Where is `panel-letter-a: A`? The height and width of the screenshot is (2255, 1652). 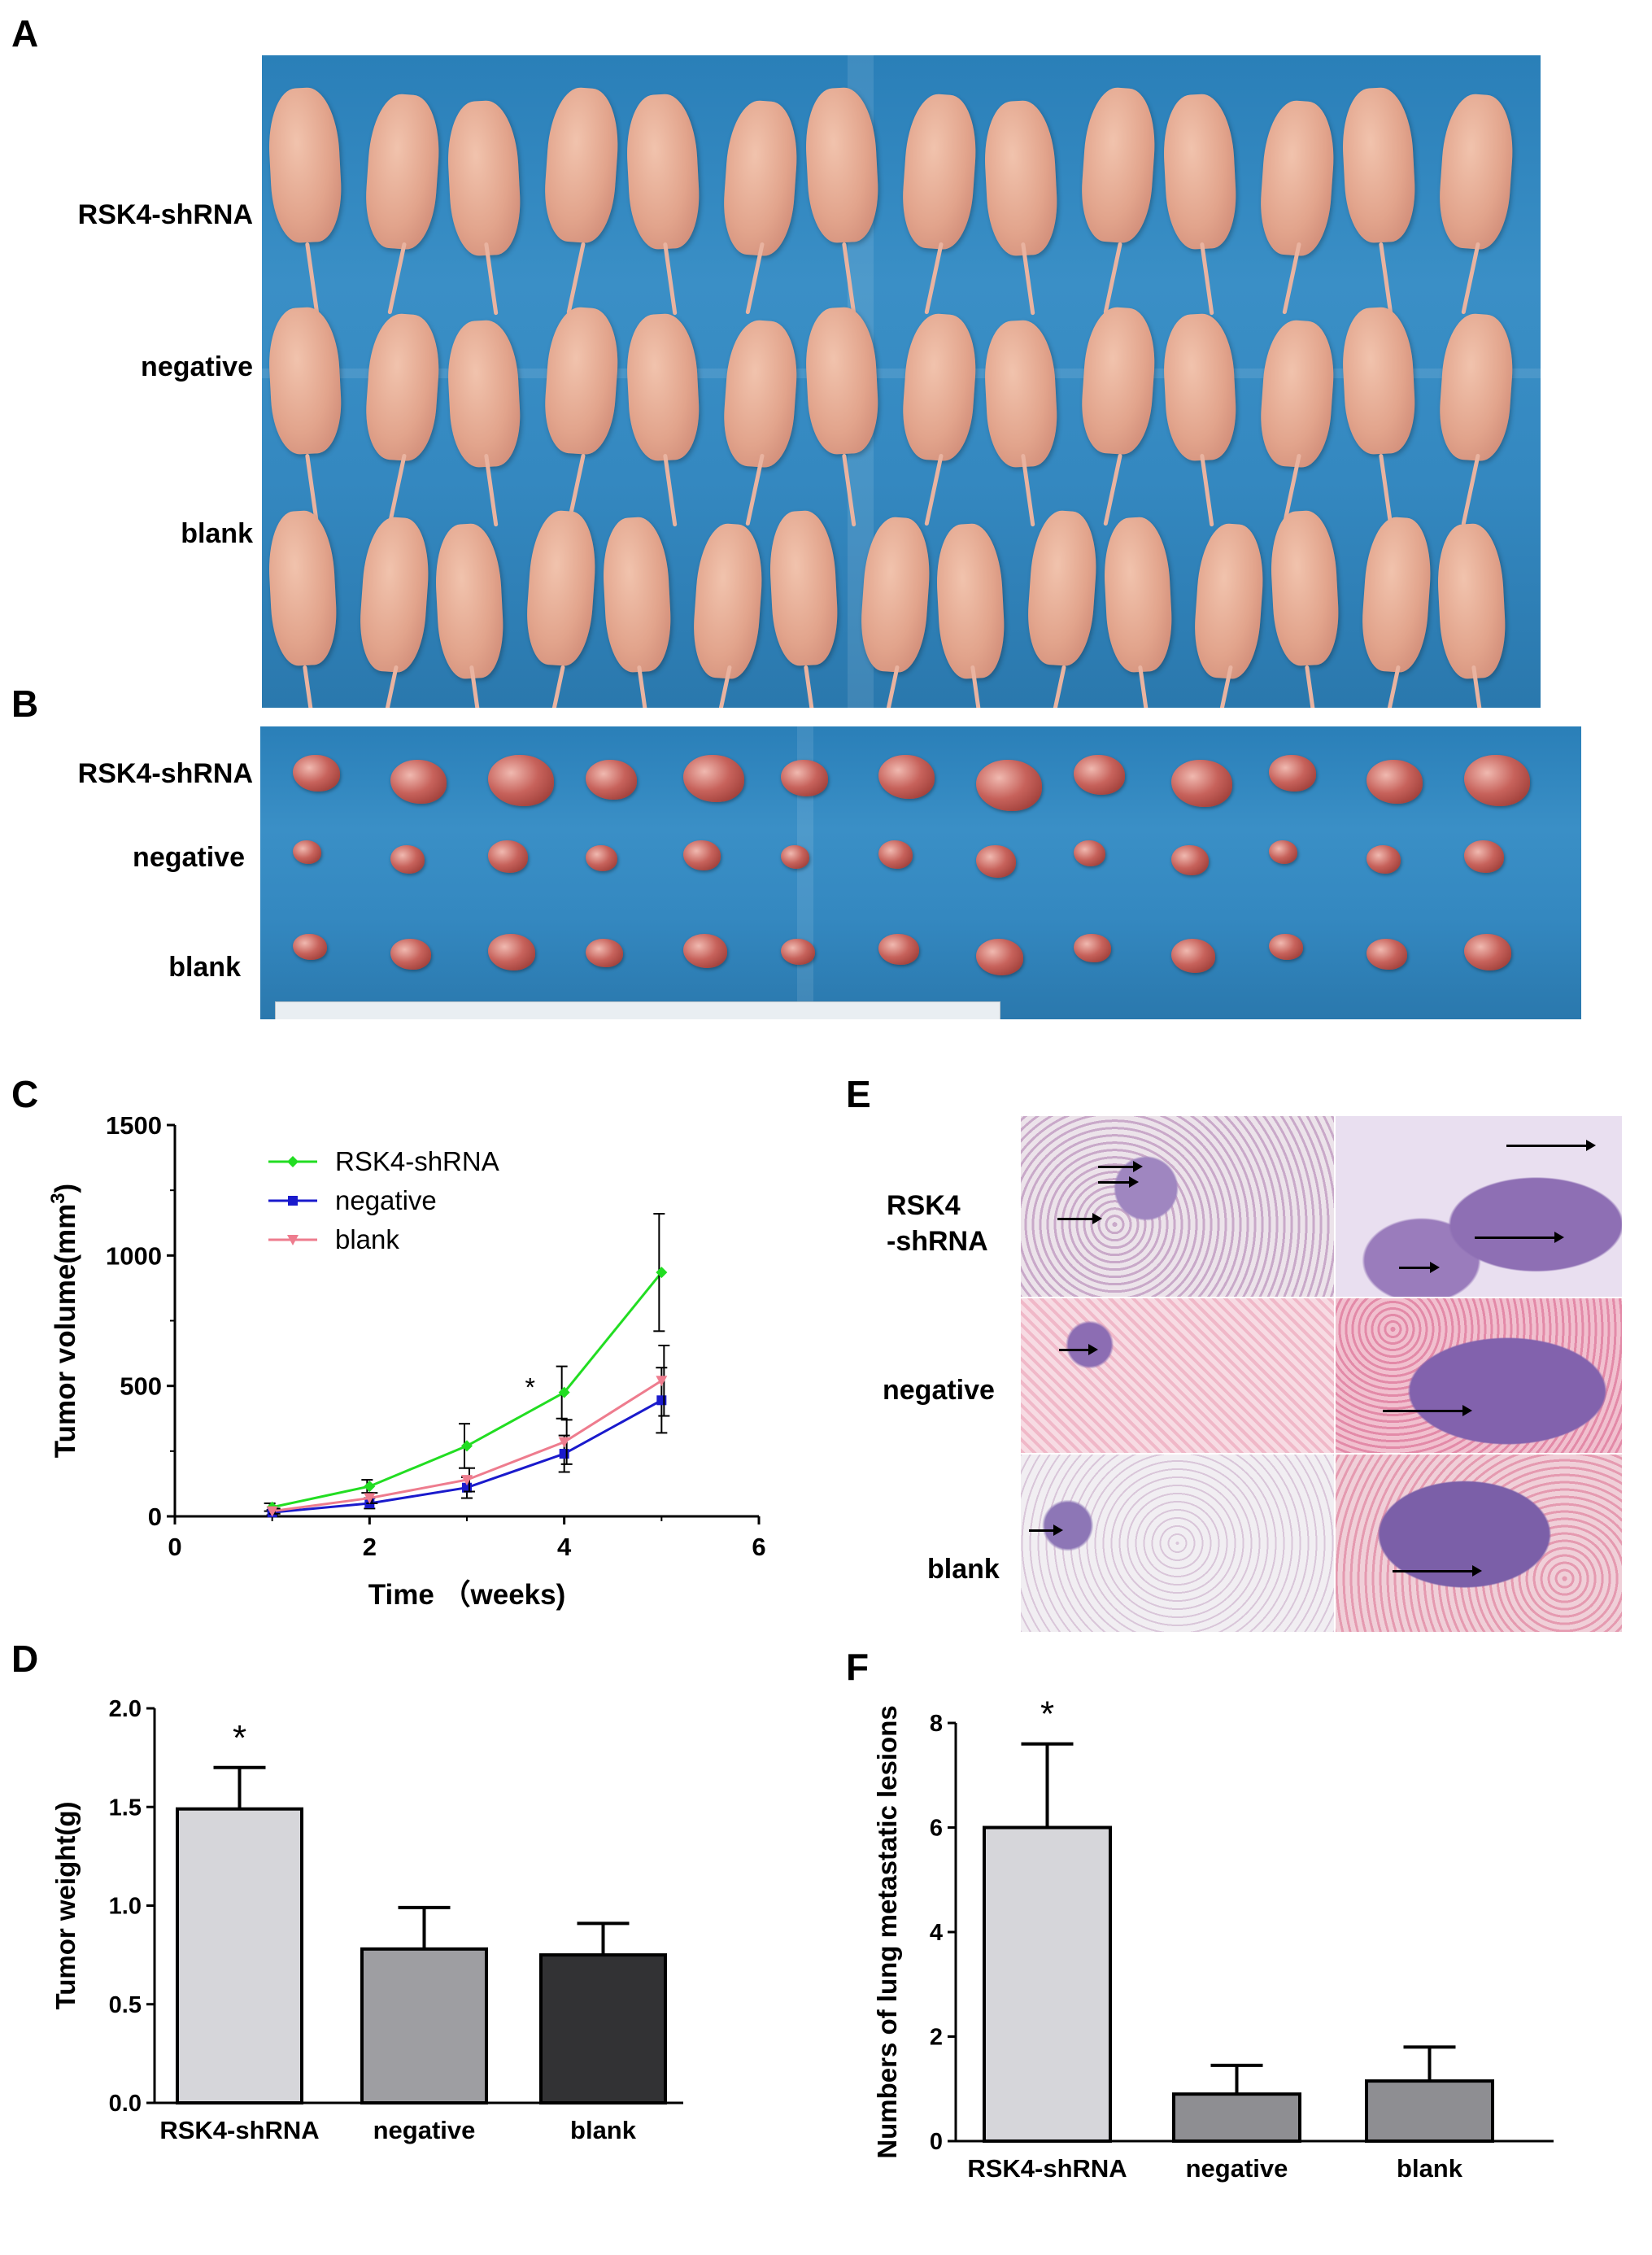 panel-letter-a: A is located at coordinates (25, 33).